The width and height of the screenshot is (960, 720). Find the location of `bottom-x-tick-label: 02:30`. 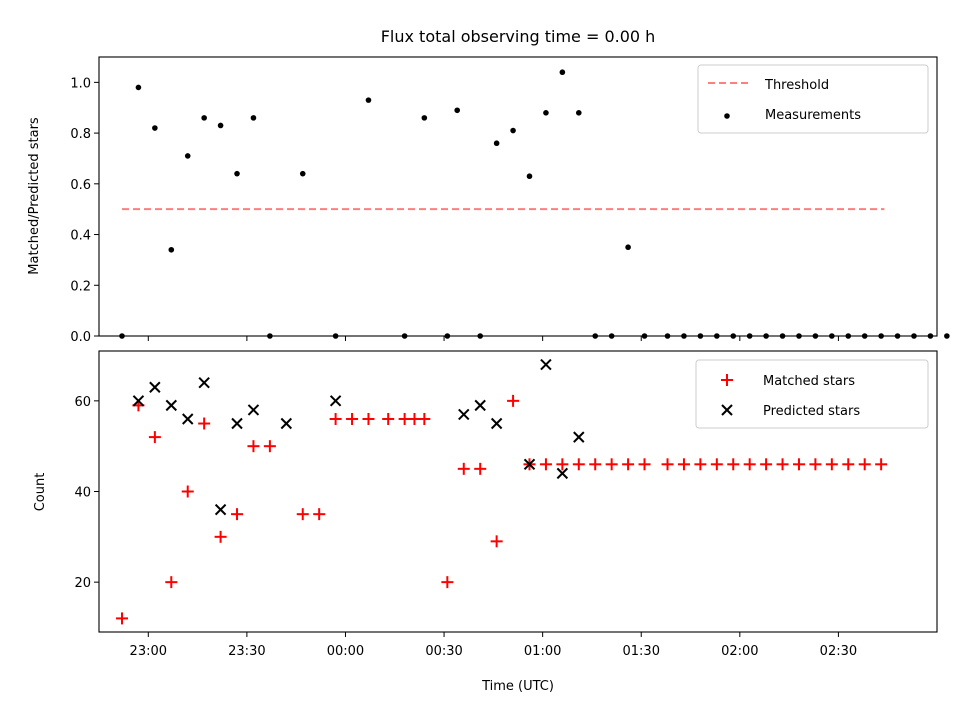

bottom-x-tick-label: 02:30 is located at coordinates (838, 651).